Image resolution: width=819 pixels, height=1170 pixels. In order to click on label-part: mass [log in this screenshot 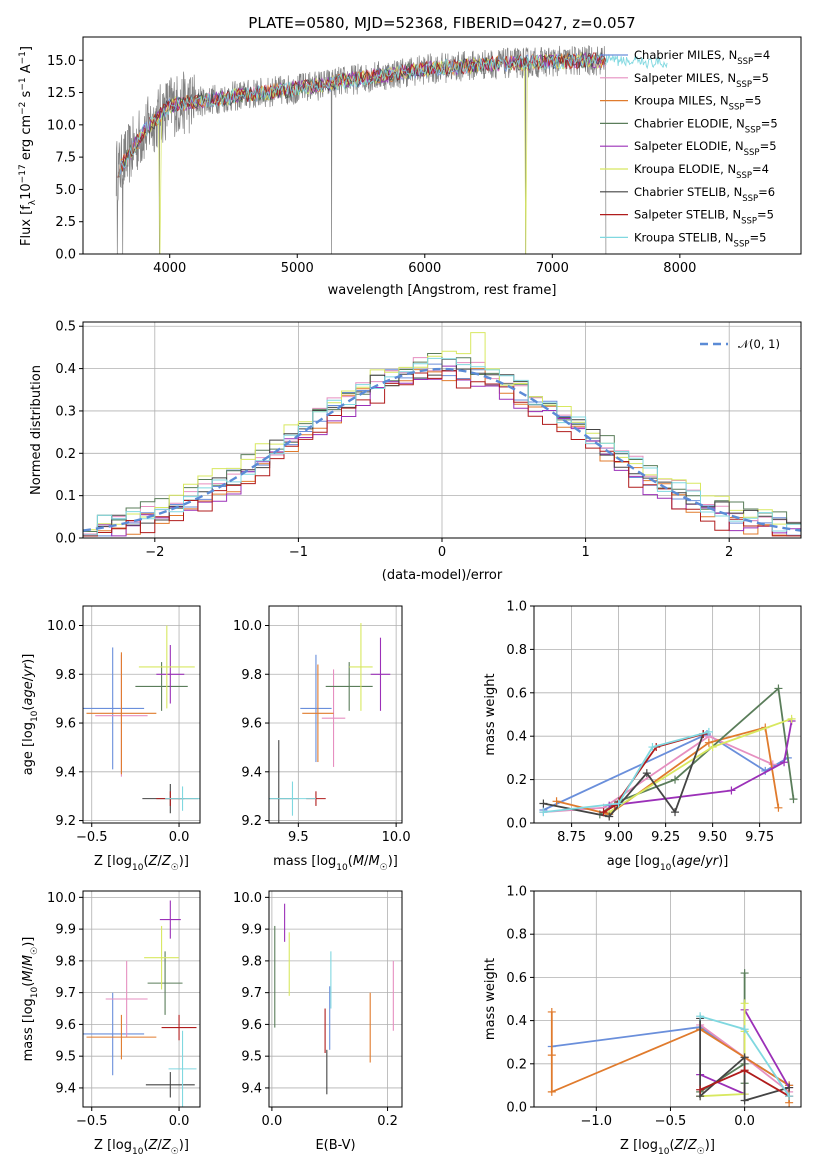, I will do `click(304, 861)`.